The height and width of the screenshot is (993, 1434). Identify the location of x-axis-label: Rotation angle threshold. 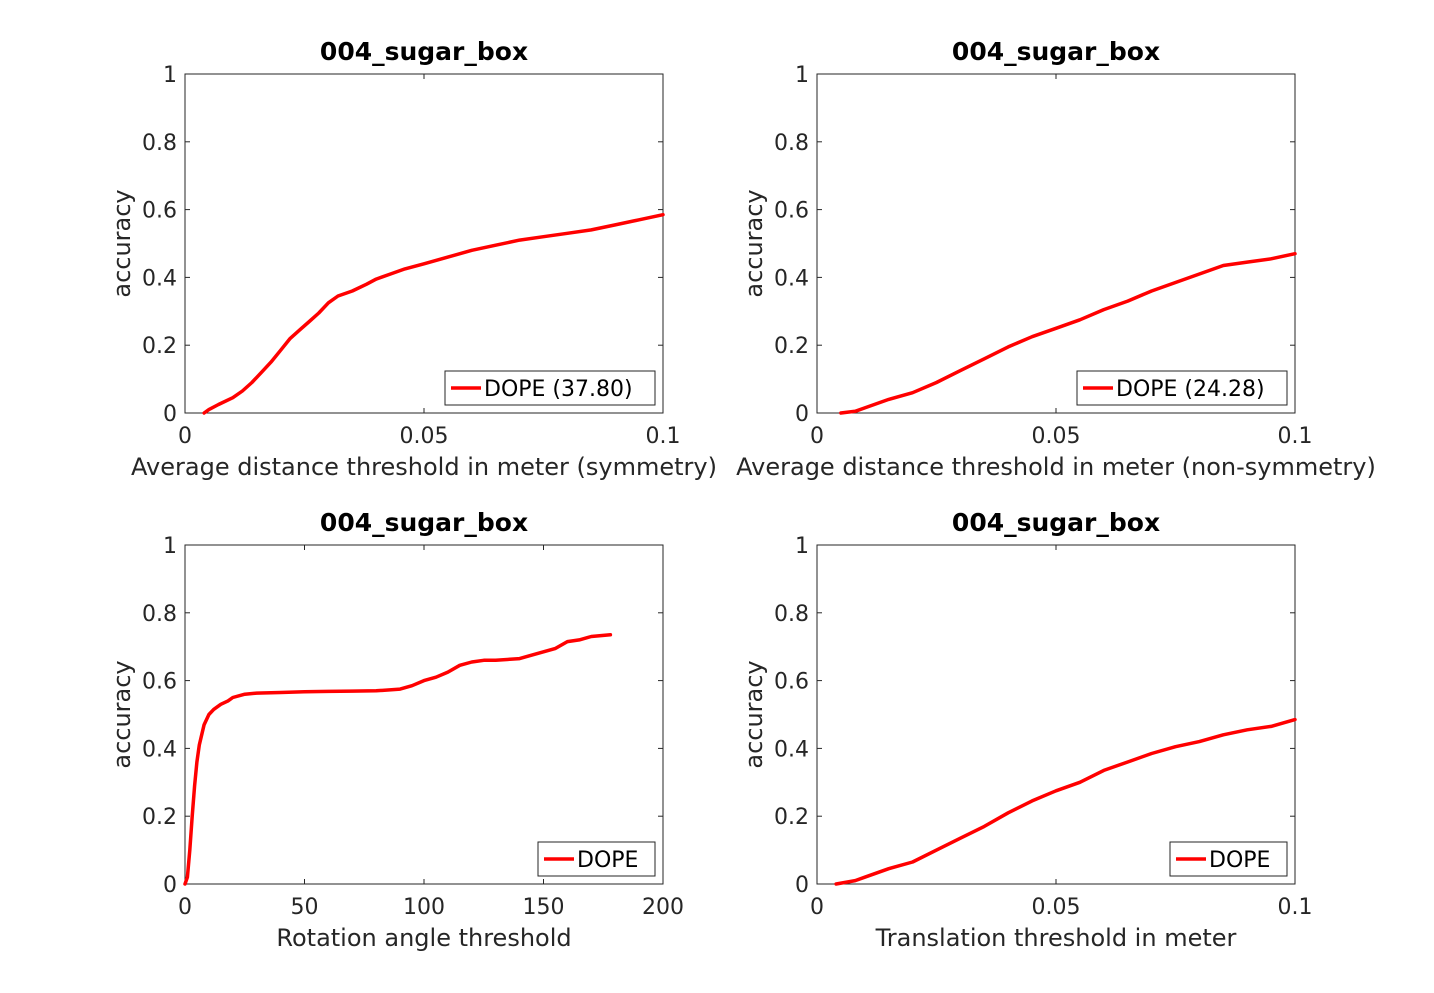
(423, 938).